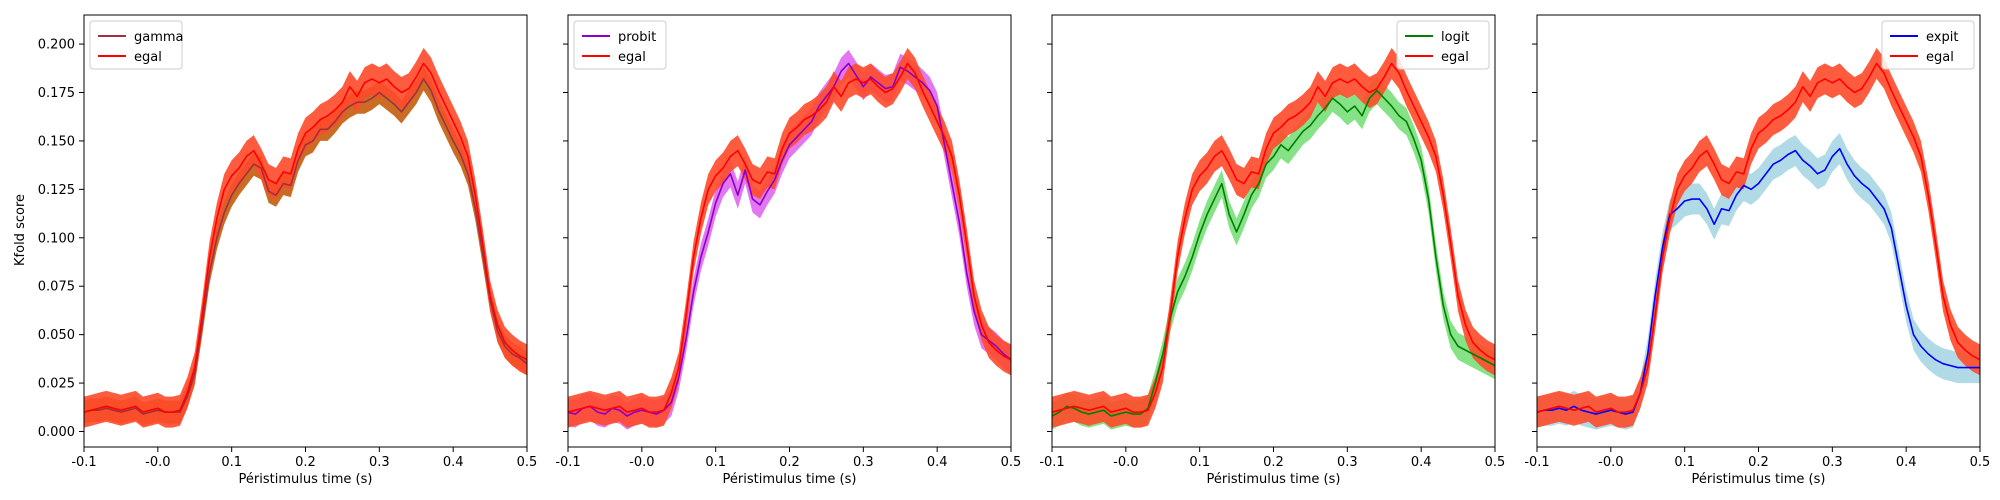 Image resolution: width=2000 pixels, height=500 pixels. Describe the element at coordinates (56, 93) in the screenshot. I see `y-tick-label: 0.175` at that location.